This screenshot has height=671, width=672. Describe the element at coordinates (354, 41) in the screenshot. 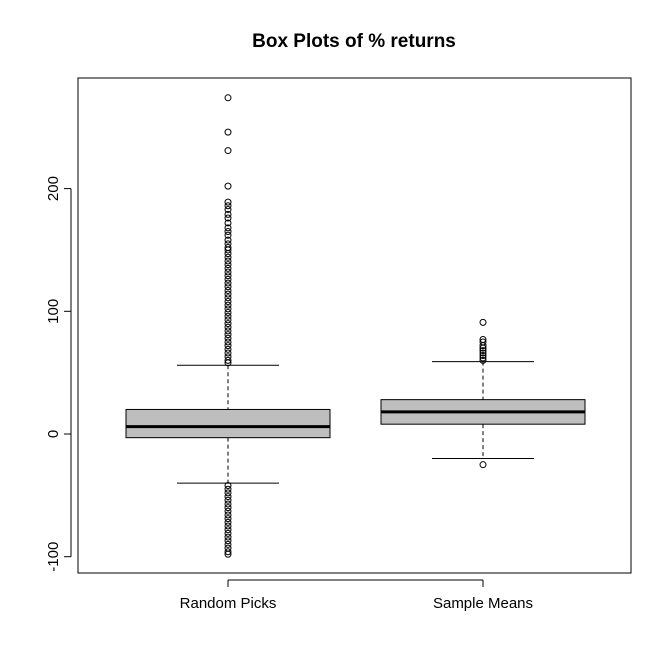

I see `chart-title: Box Plots of % returns` at that location.